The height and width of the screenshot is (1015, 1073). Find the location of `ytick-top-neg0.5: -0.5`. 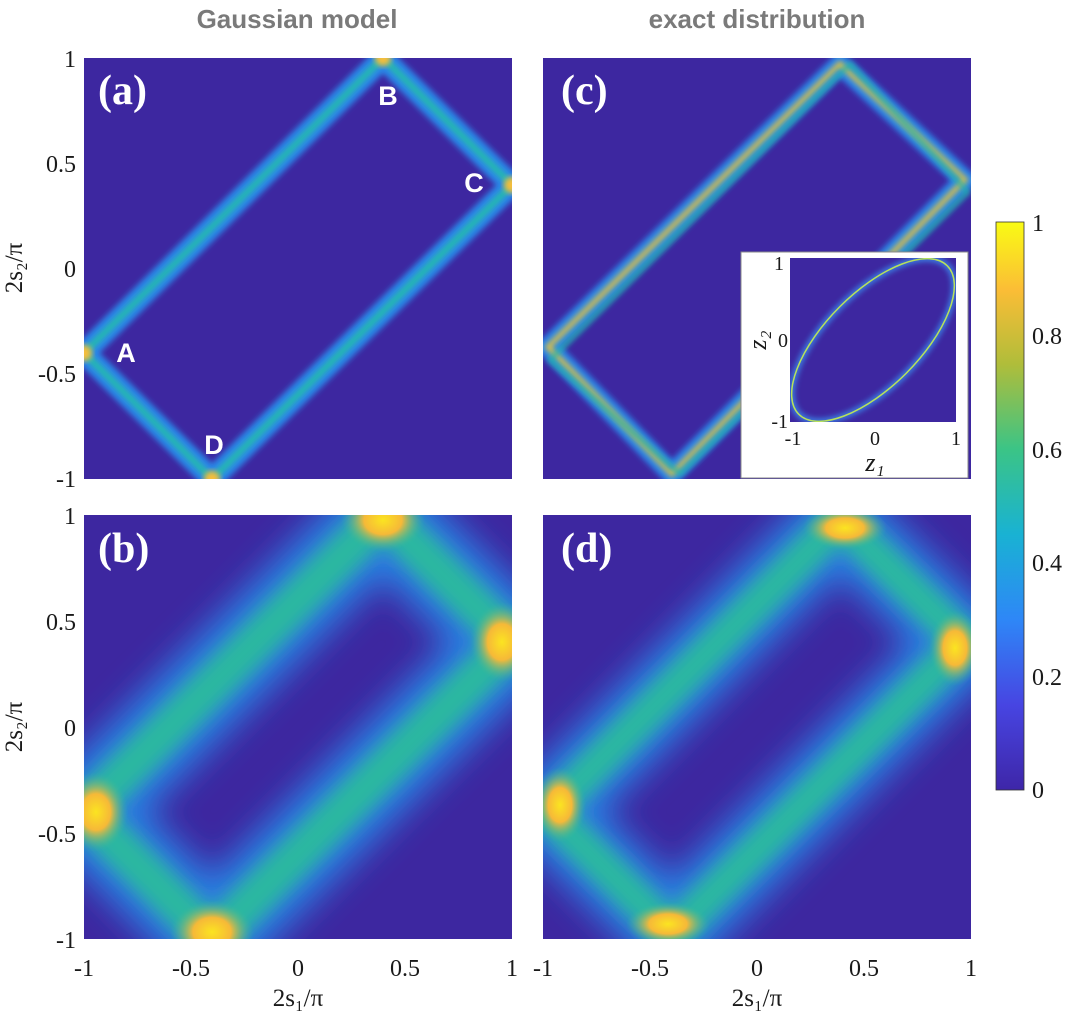

ytick-top-neg0.5: -0.5 is located at coordinates (57, 375).